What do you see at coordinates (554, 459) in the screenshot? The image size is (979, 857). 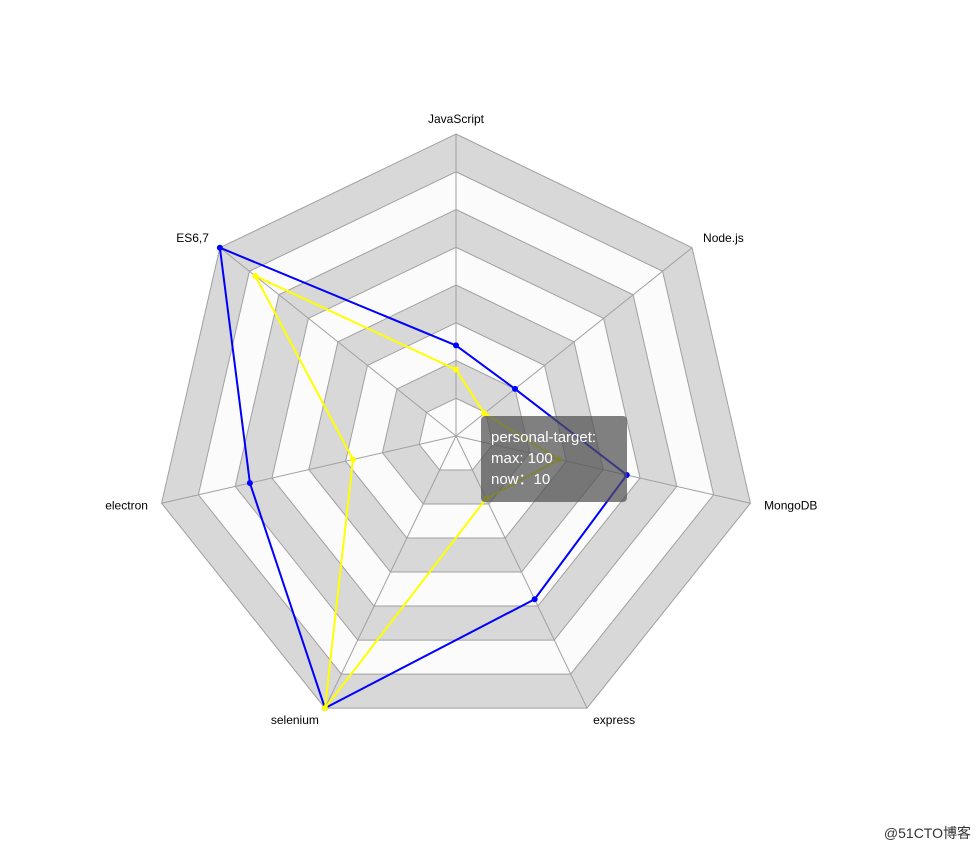 I see `tooltip: personal-target: max: 100 now：10` at bounding box center [554, 459].